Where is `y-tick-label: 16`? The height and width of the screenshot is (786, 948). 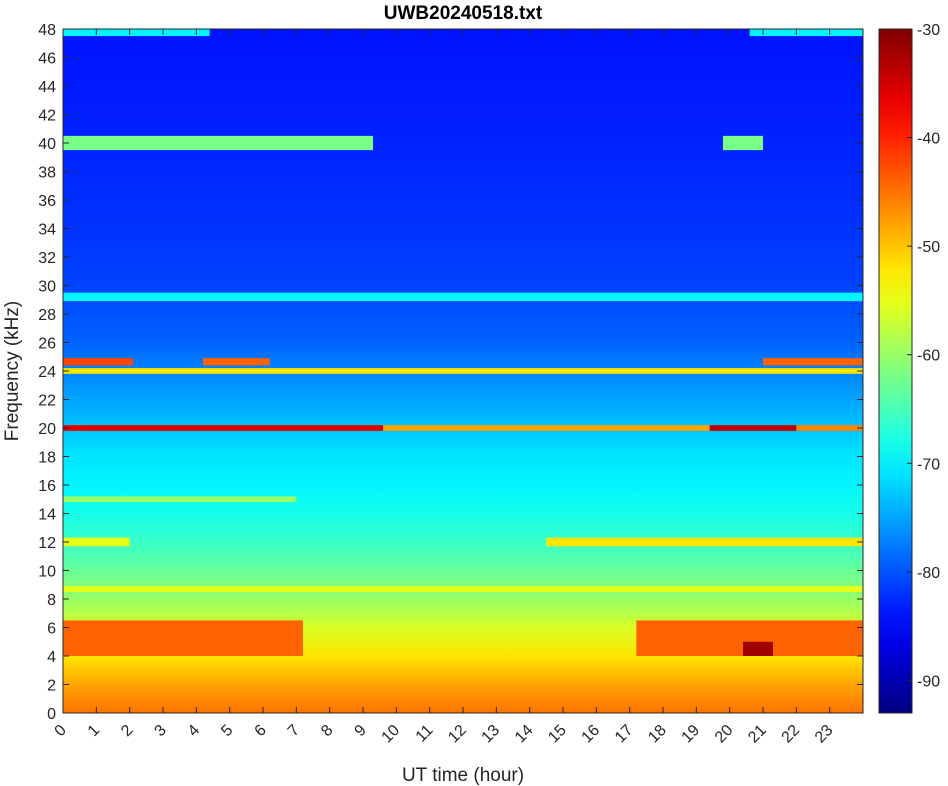
y-tick-label: 16 is located at coordinates (47, 486).